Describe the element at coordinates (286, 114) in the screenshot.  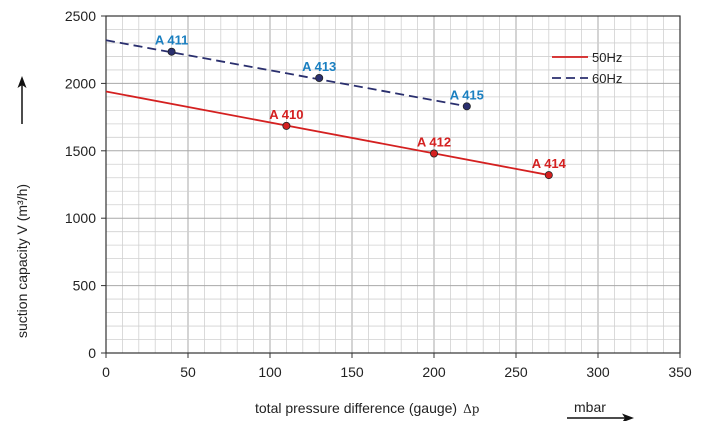
I see `data-label: A 410` at that location.